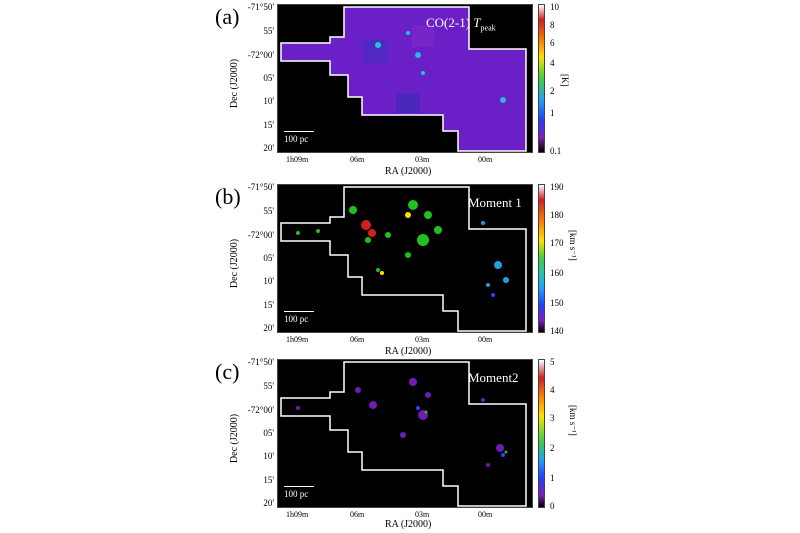 The height and width of the screenshot is (533, 800). What do you see at coordinates (552, 25) in the screenshot?
I see `colorbar-tick: 8` at bounding box center [552, 25].